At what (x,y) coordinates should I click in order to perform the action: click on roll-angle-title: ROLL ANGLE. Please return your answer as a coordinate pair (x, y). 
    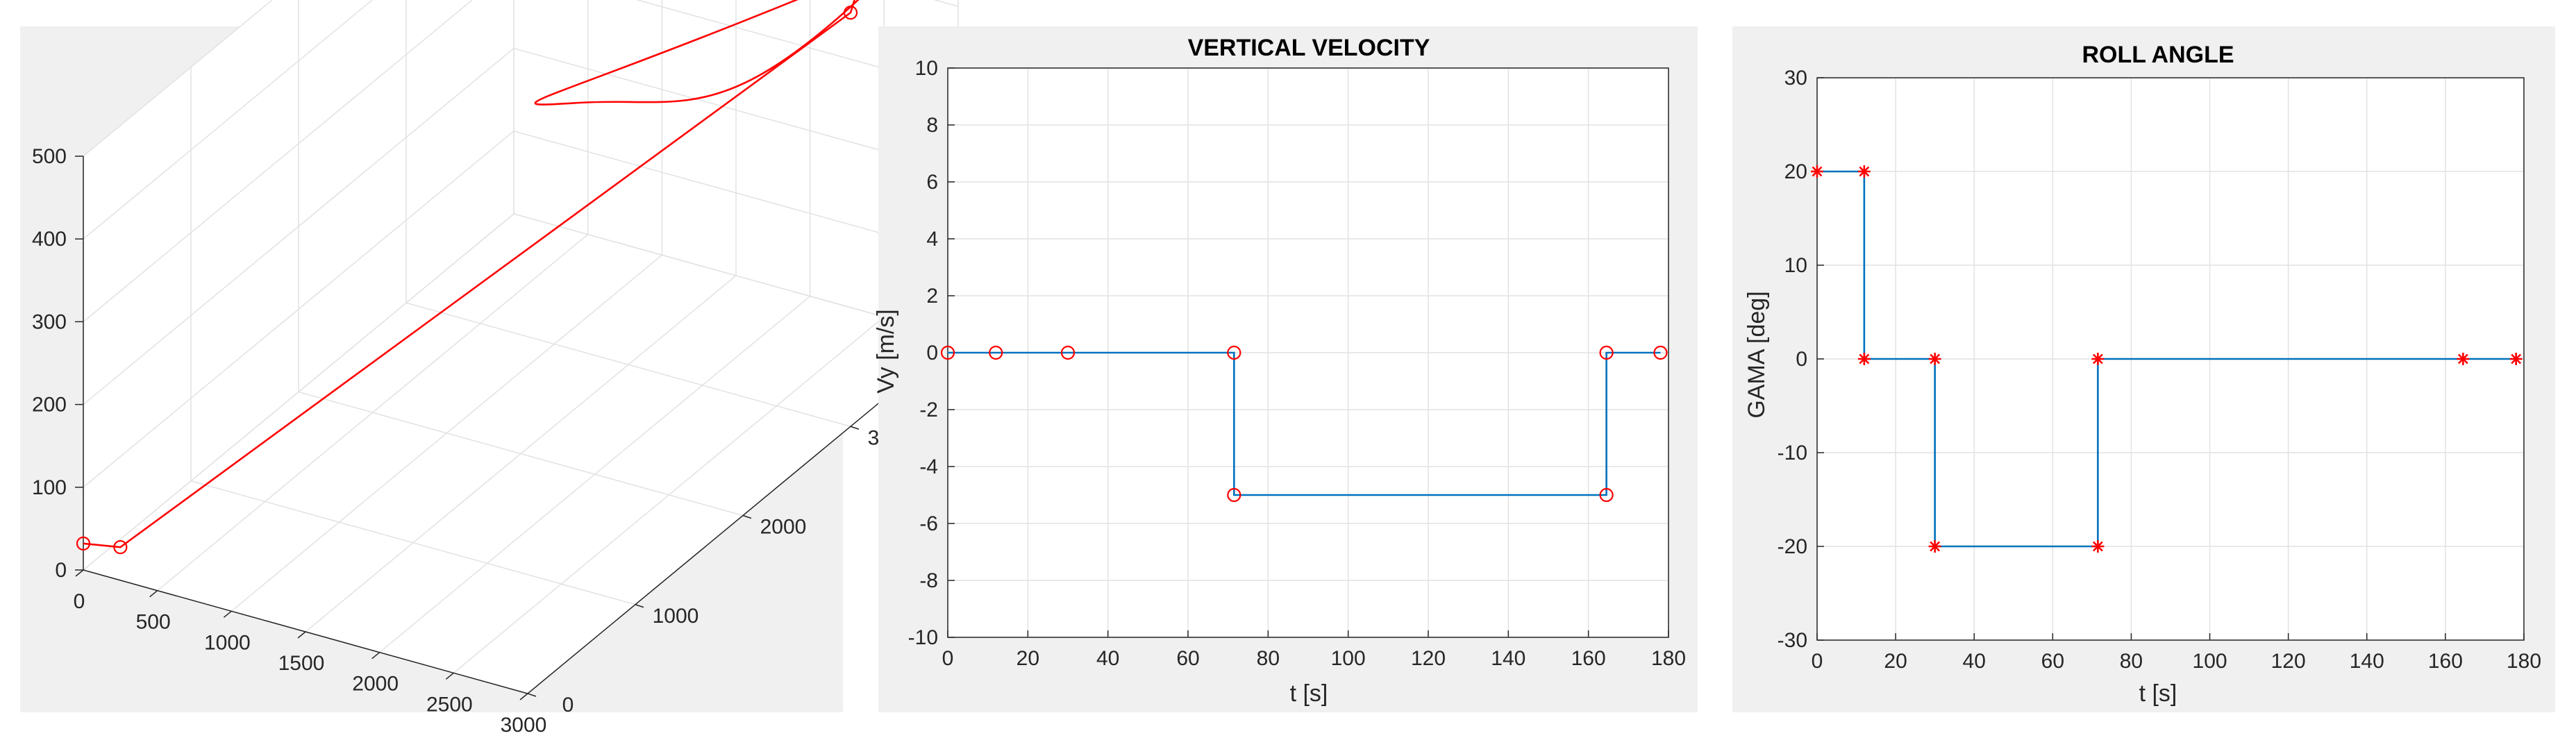
    Looking at the image, I should click on (2158, 55).